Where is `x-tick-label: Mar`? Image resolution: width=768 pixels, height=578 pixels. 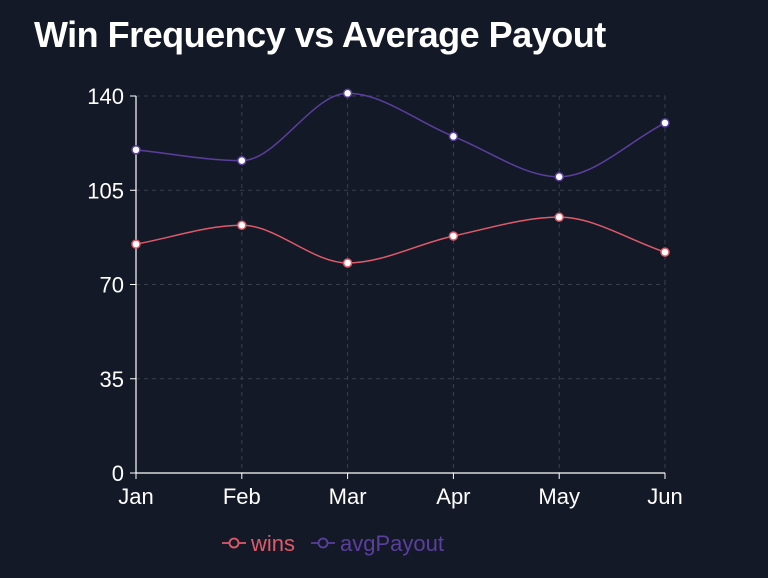 x-tick-label: Mar is located at coordinates (348, 496).